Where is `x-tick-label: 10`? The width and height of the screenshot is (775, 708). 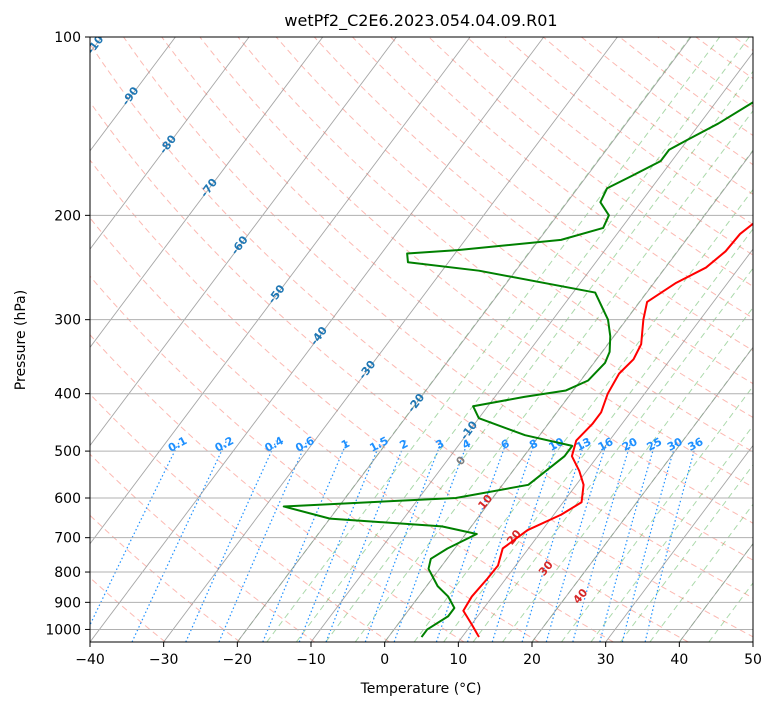
x-tick-label: 10 is located at coordinates (458, 660).